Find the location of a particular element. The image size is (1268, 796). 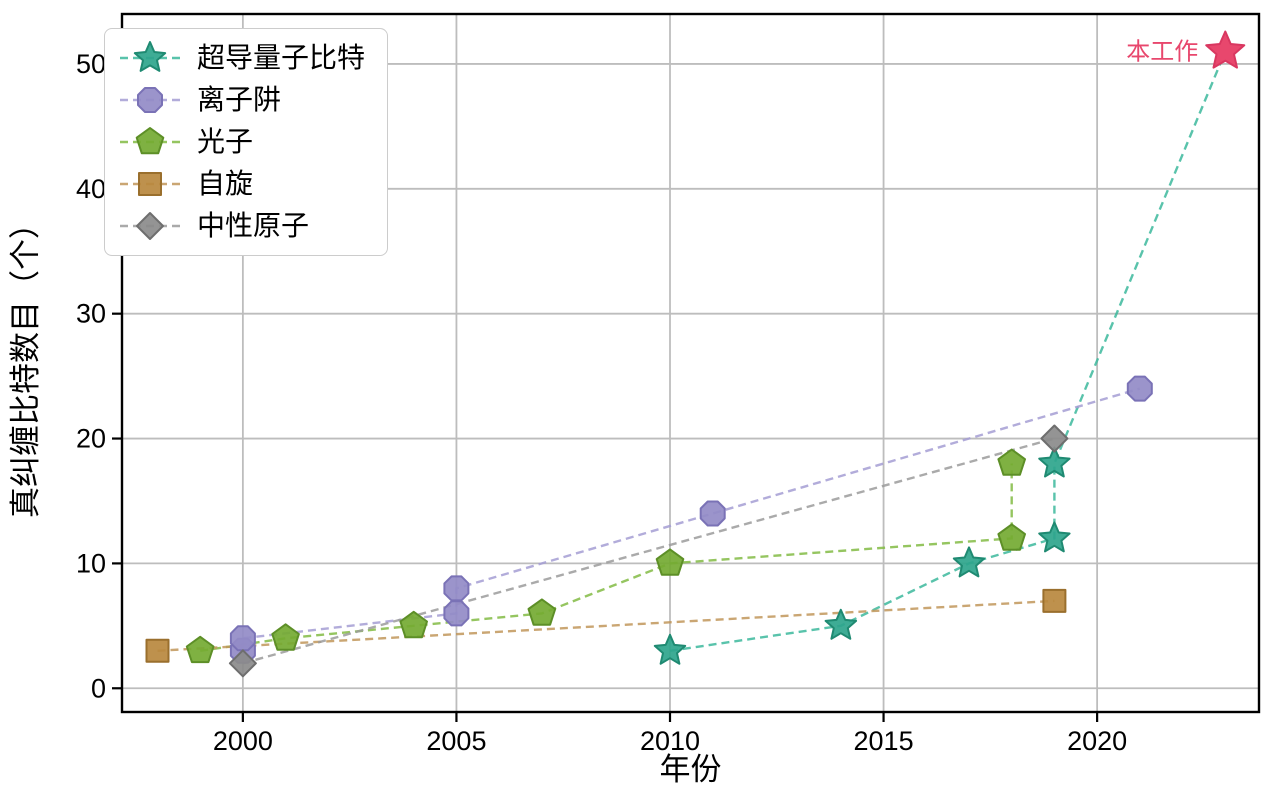

y-tick-label: 20 is located at coordinates (91, 439).